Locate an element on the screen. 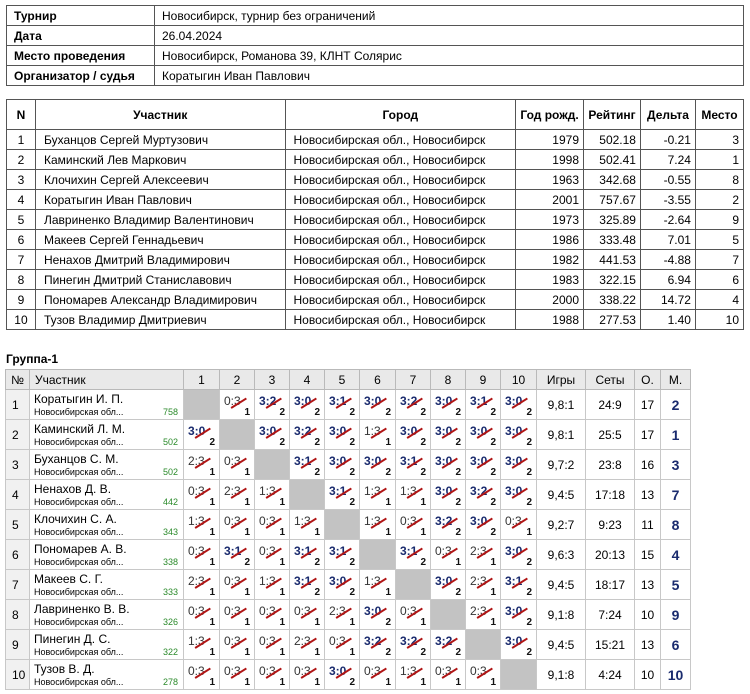  player-name: Клочихин С. А. is located at coordinates (75, 519).